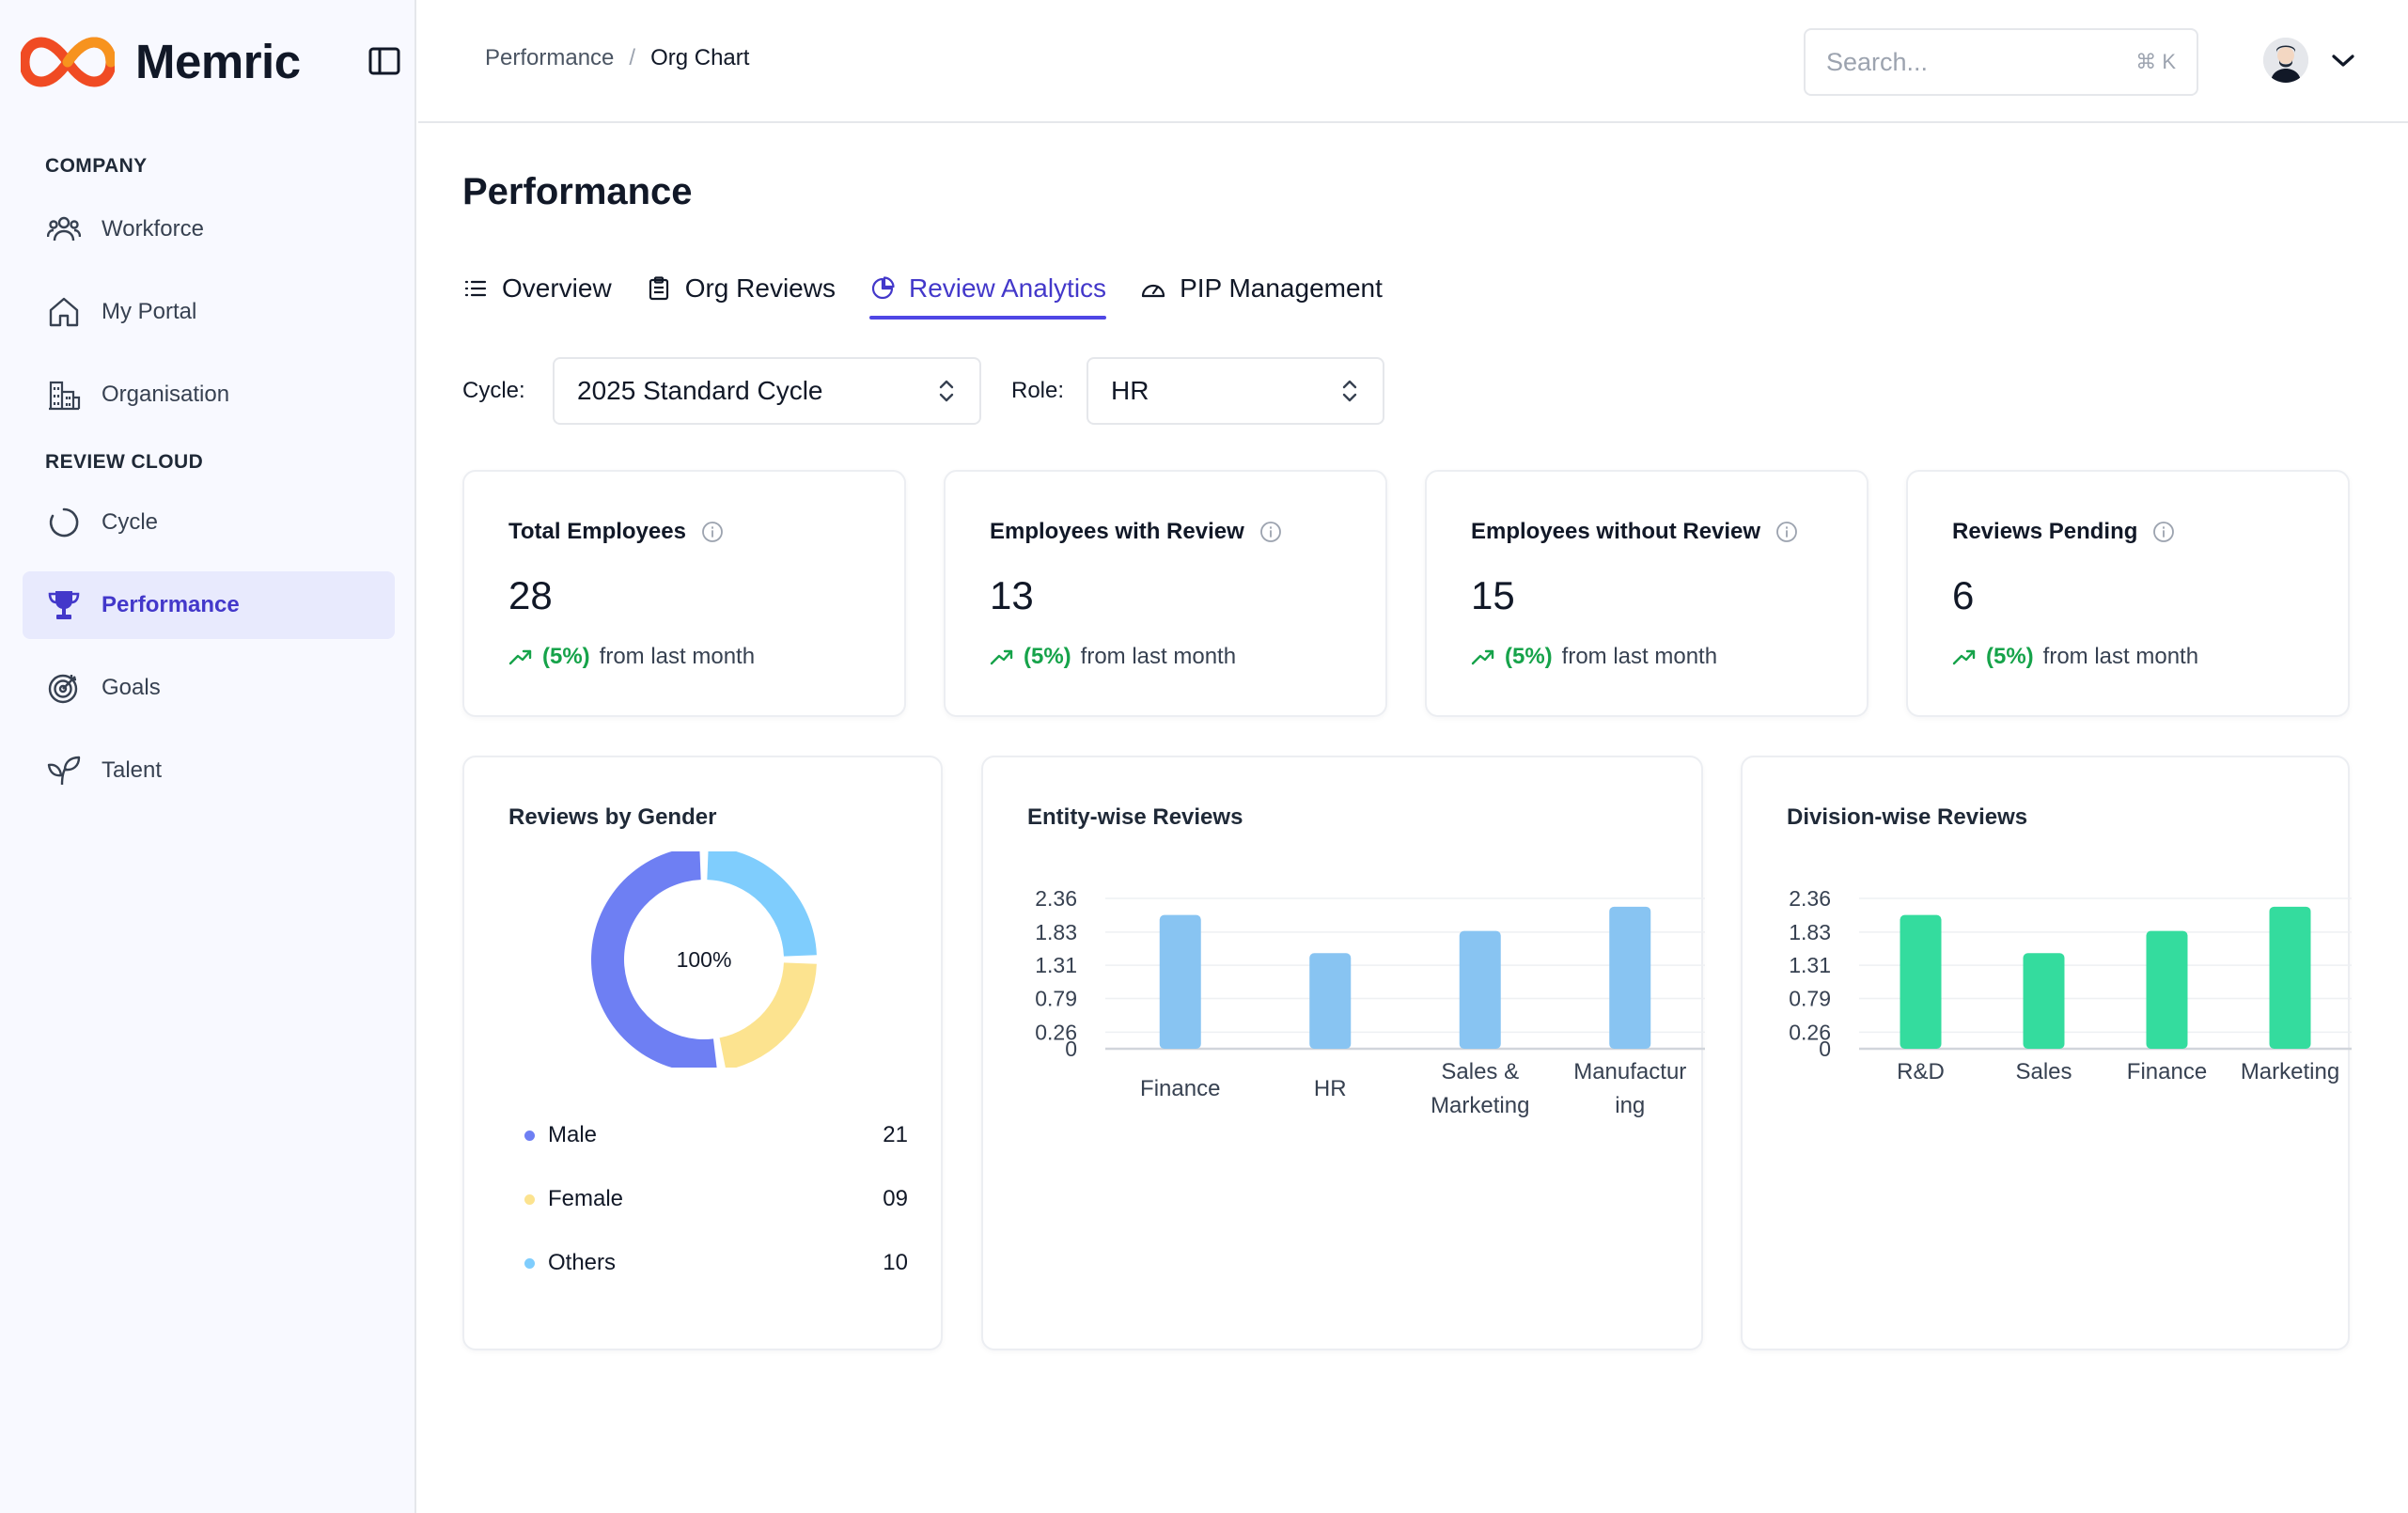  What do you see at coordinates (2001, 62) in the screenshot?
I see `search-input: Search... ⌘ K` at bounding box center [2001, 62].